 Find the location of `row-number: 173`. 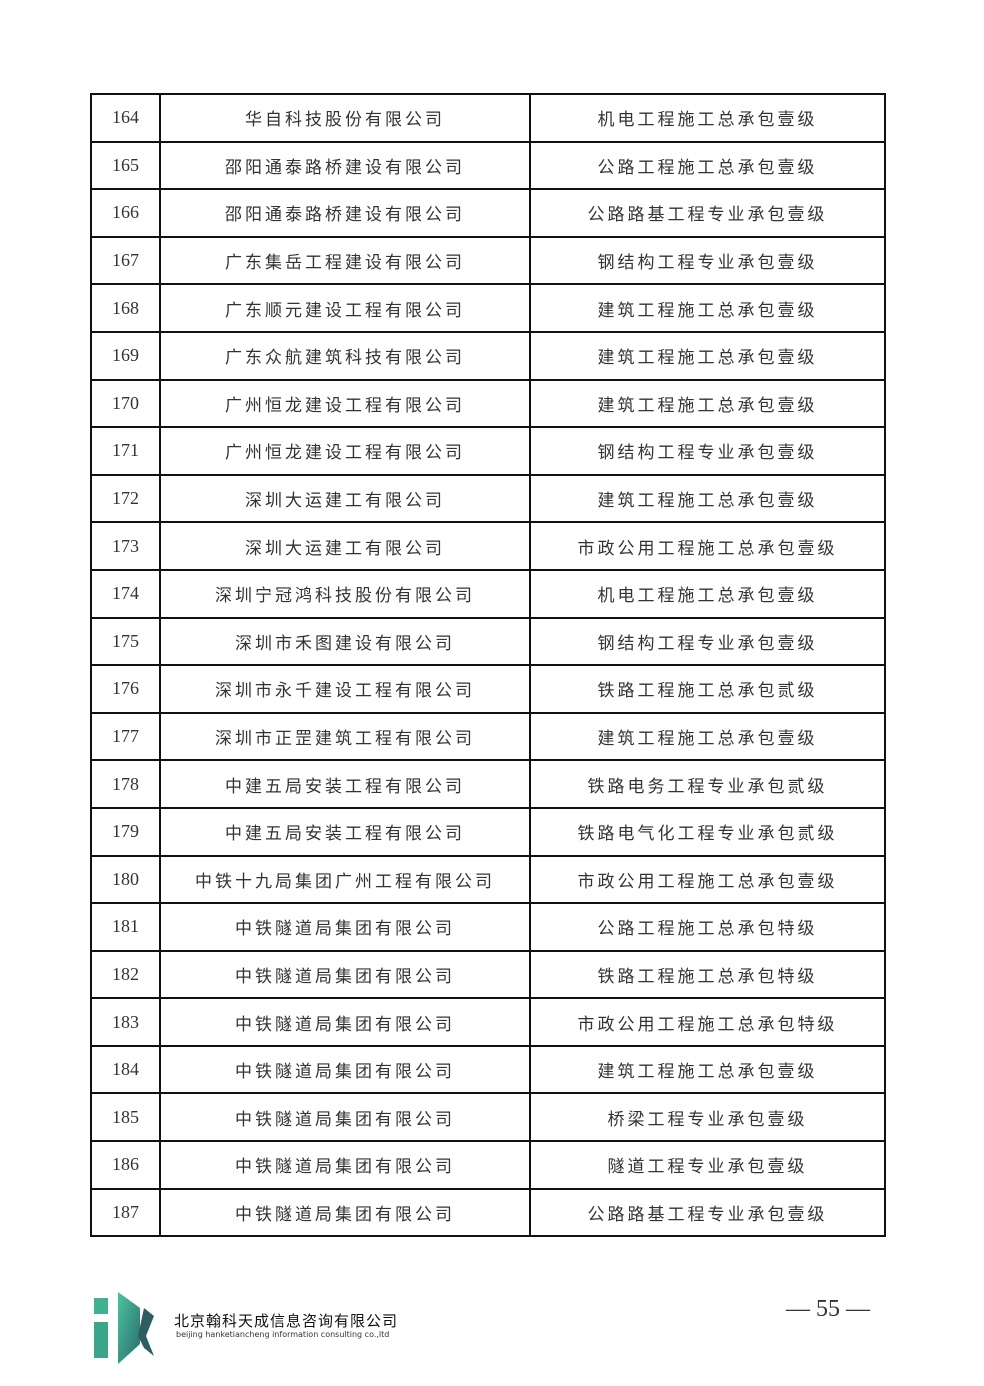

row-number: 173 is located at coordinates (125, 546).